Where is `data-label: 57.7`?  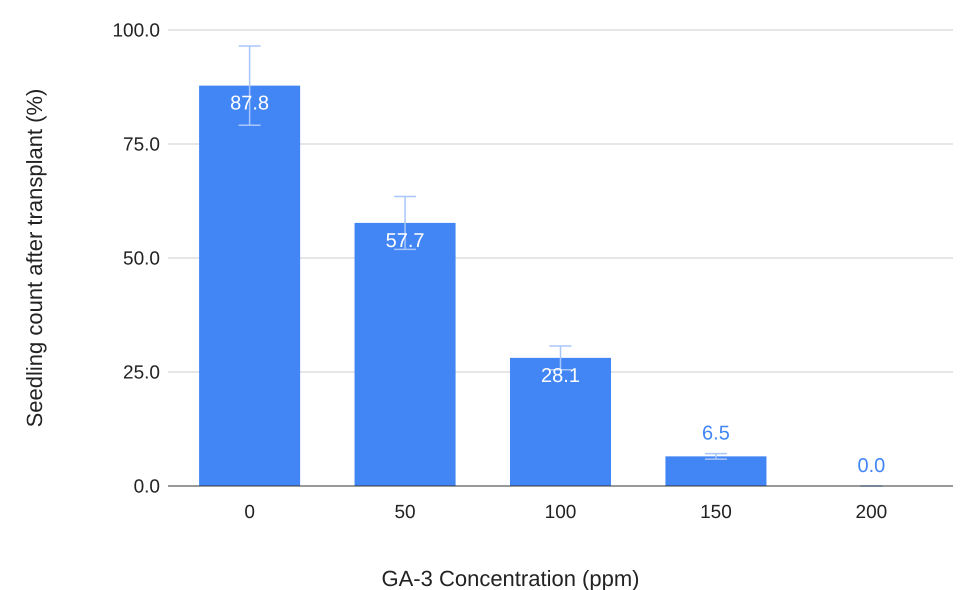
data-label: 57.7 is located at coordinates (405, 241).